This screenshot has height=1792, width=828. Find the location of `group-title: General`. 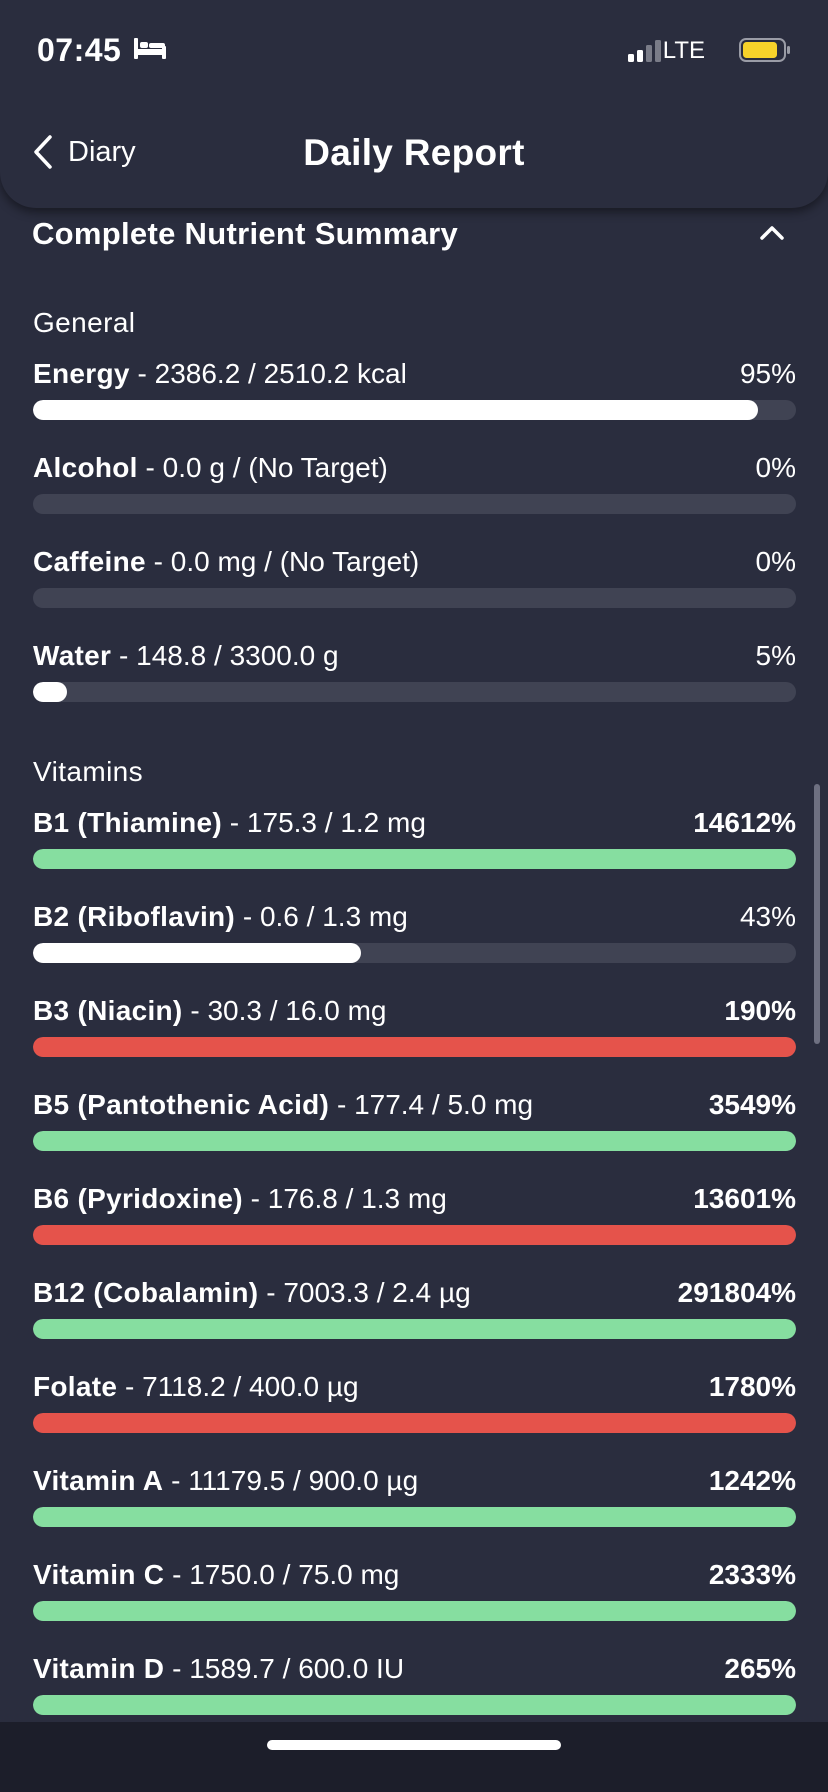

group-title: General is located at coordinates (84, 322).